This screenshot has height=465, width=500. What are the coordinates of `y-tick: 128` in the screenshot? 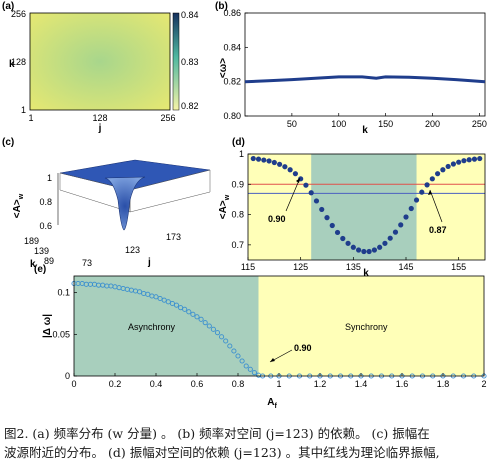 It's located at (18, 62).